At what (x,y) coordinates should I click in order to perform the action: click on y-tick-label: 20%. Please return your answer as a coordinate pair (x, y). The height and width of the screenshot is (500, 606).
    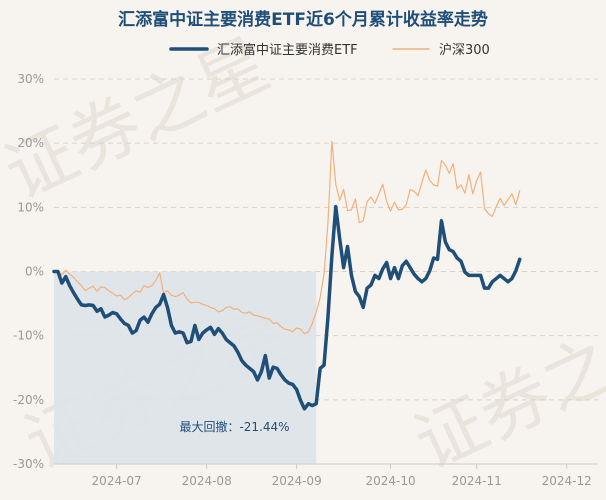
    Looking at the image, I should click on (30, 143).